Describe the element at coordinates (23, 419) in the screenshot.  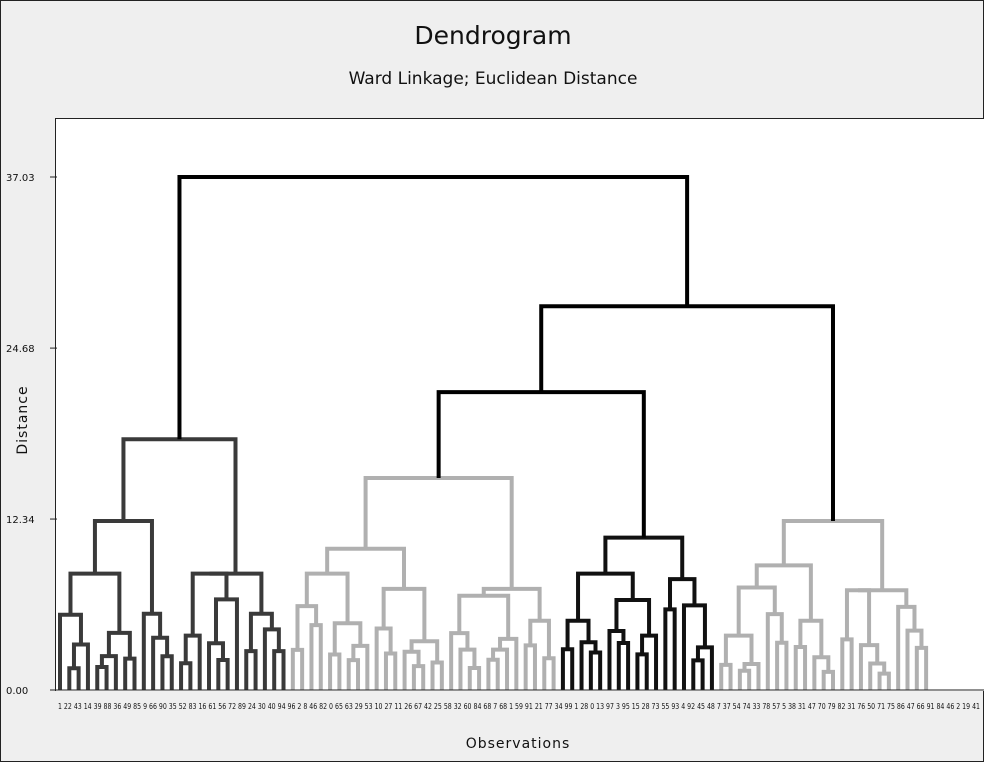
I see `y-axis-label: Distance` at that location.